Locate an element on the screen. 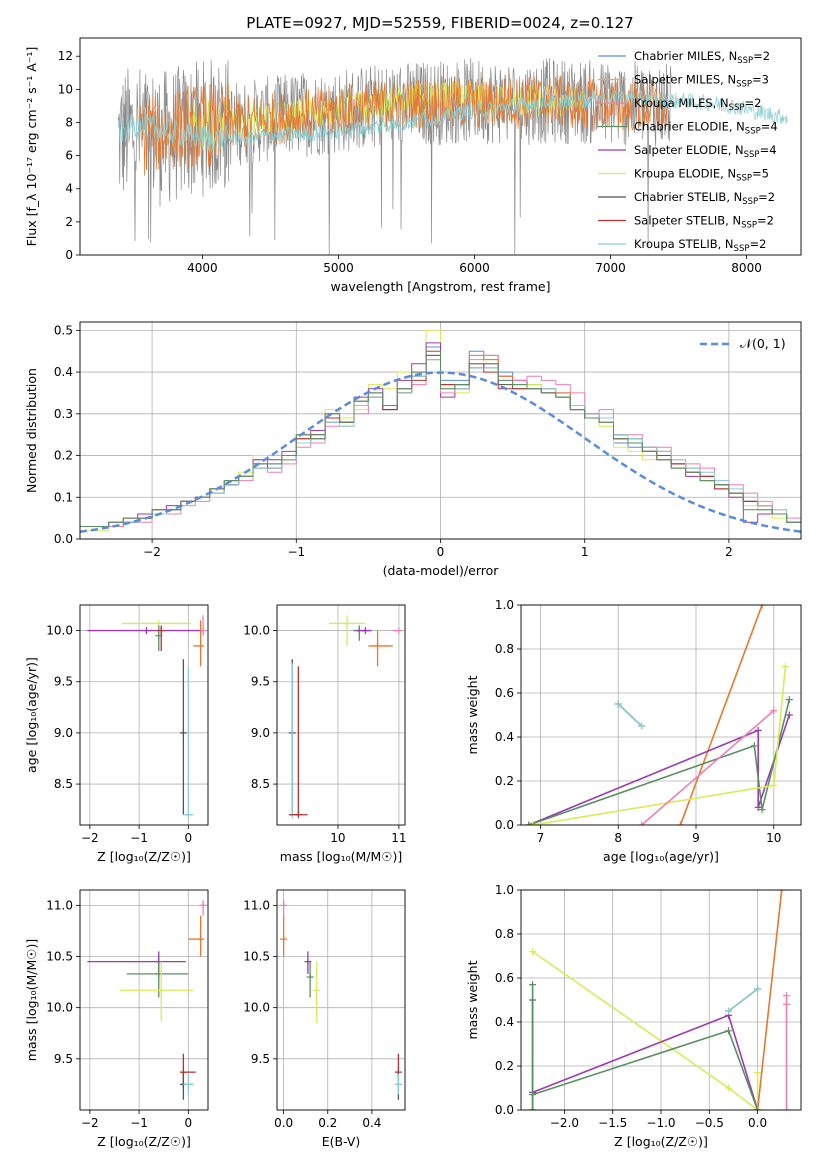 The width and height of the screenshot is (819, 1170). legend-label: Salpeter STELIB, NSSP=2 is located at coordinates (704, 222).